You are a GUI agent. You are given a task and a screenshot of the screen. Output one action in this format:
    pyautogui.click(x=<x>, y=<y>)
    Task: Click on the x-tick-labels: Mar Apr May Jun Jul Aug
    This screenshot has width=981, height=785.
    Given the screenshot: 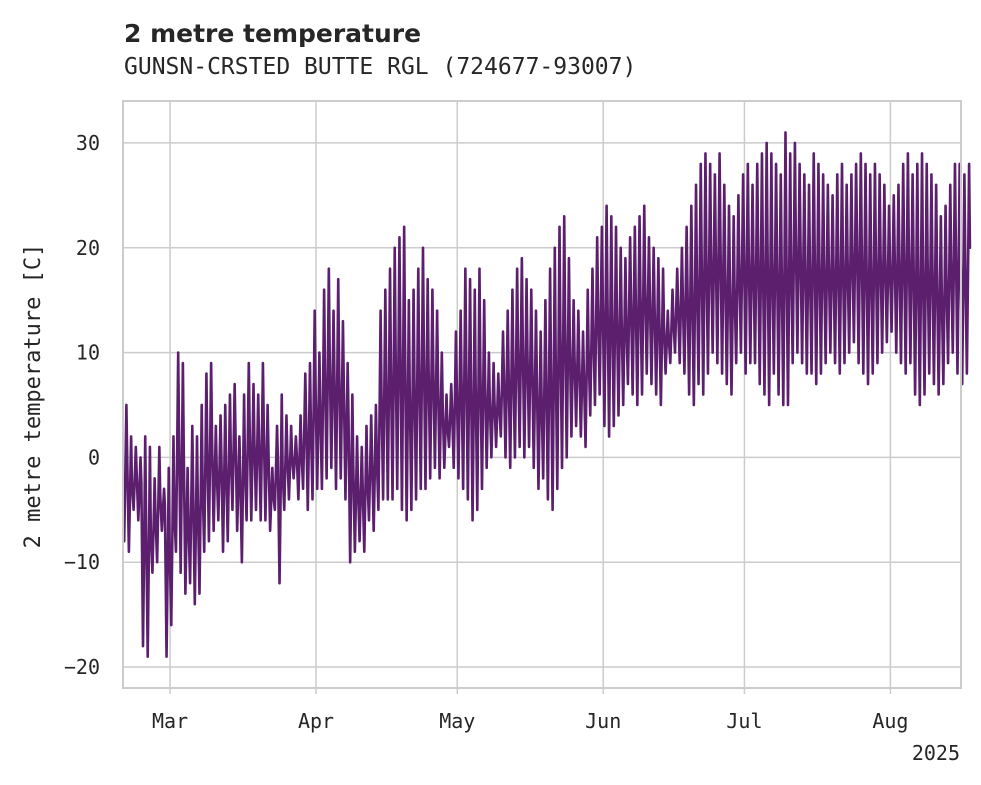 What is the action you would take?
    pyautogui.click(x=530, y=721)
    